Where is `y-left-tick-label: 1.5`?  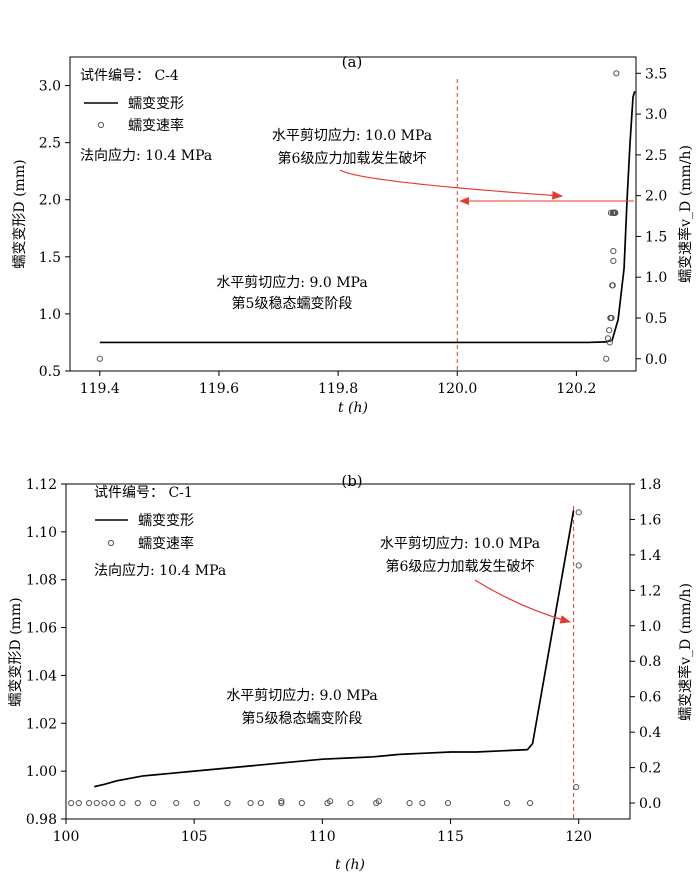 y-left-tick-label: 1.5 is located at coordinates (50, 258).